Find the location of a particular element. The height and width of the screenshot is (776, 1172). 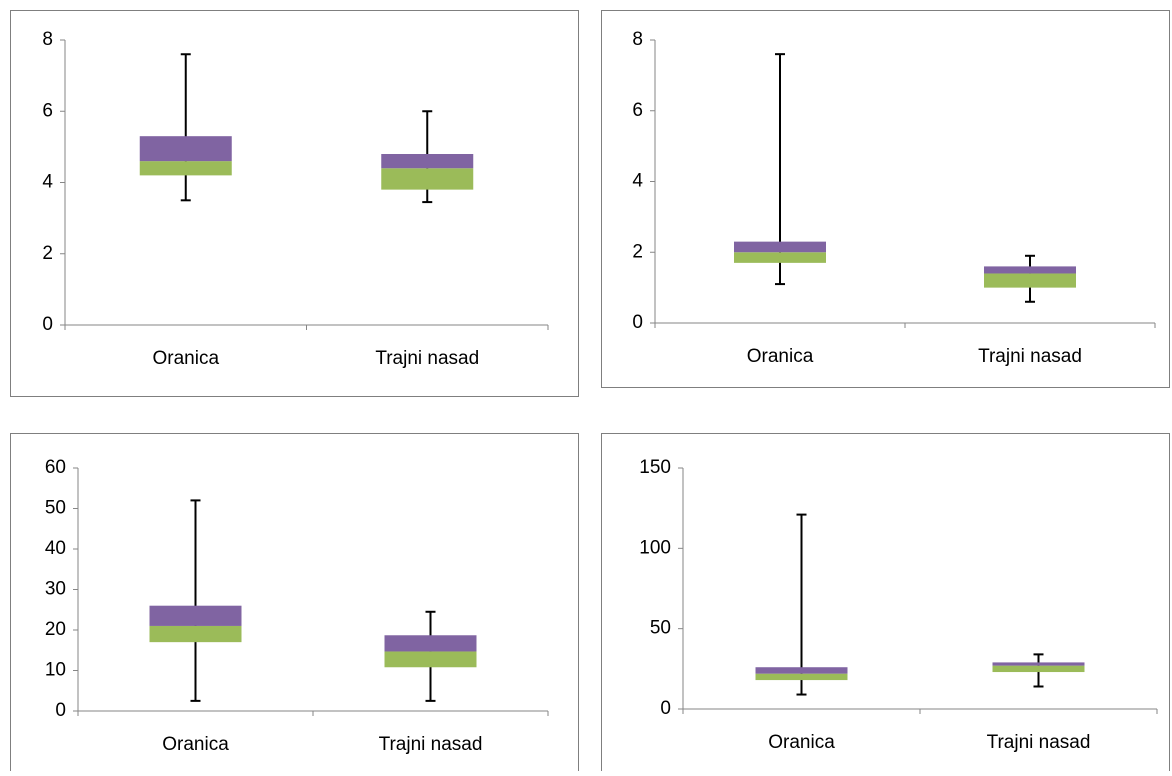

y-tick-label: 60 is located at coordinates (55, 467).